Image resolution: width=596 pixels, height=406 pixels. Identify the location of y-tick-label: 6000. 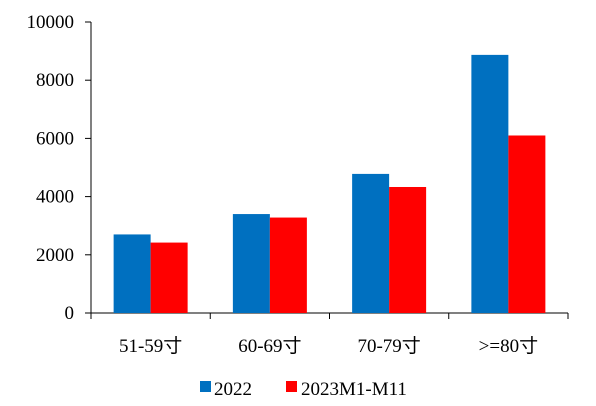
(55, 138).